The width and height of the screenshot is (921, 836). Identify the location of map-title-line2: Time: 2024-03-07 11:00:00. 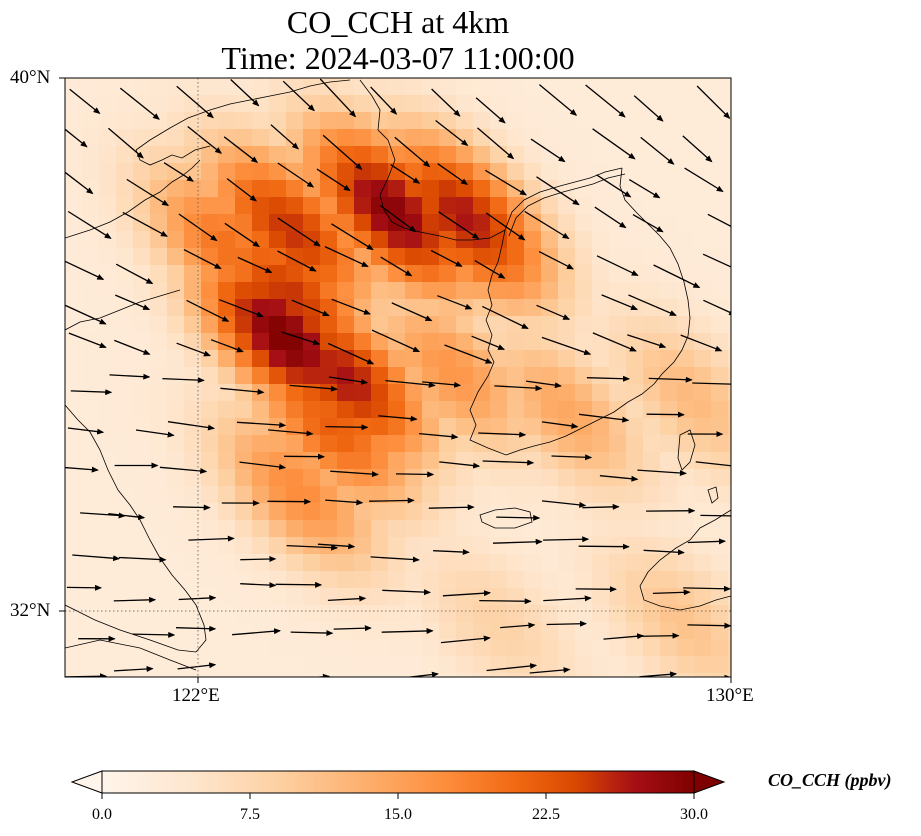
(398, 58).